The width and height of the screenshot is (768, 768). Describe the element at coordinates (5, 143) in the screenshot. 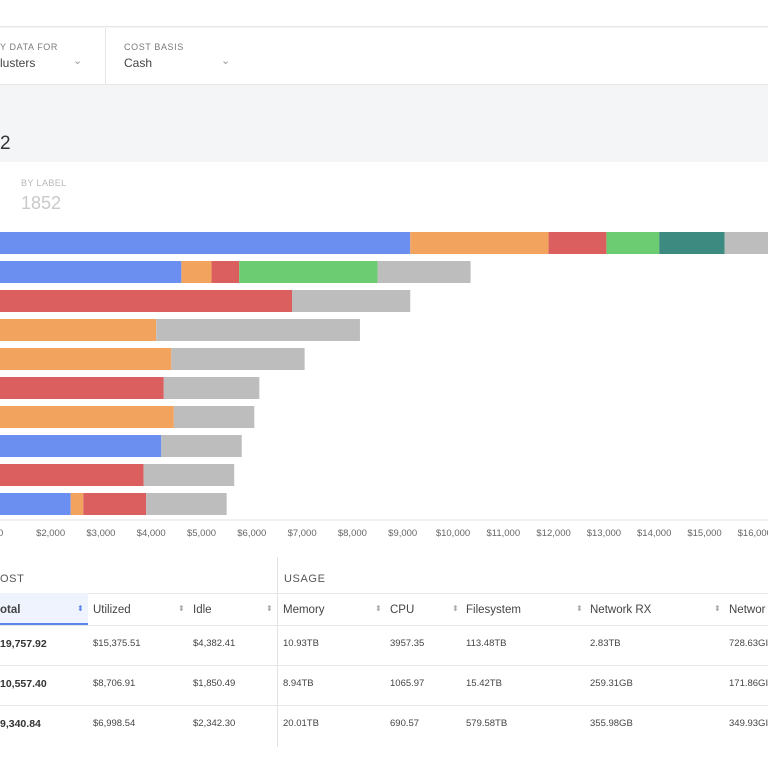

I see `page-title: 2` at that location.